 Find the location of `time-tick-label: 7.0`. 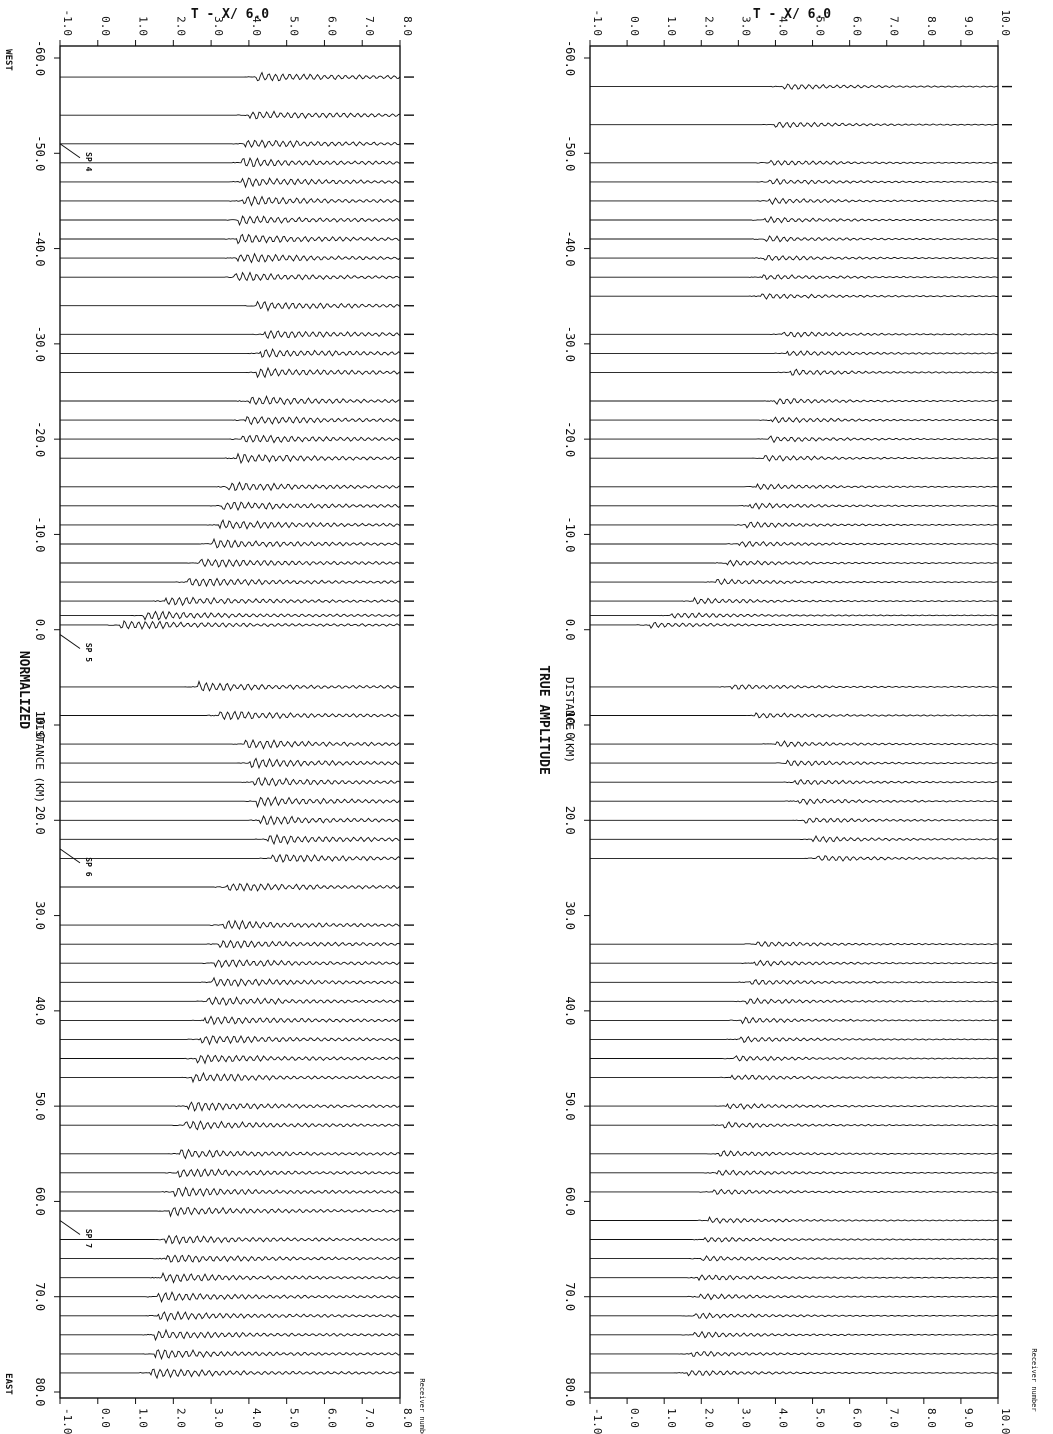

time-tick-label: 7.0 is located at coordinates (894, 1418).